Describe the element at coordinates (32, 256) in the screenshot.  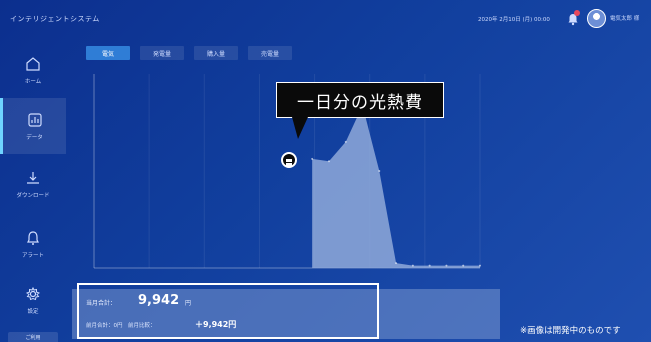
I see `sidebar-item-label: アラート` at that location.